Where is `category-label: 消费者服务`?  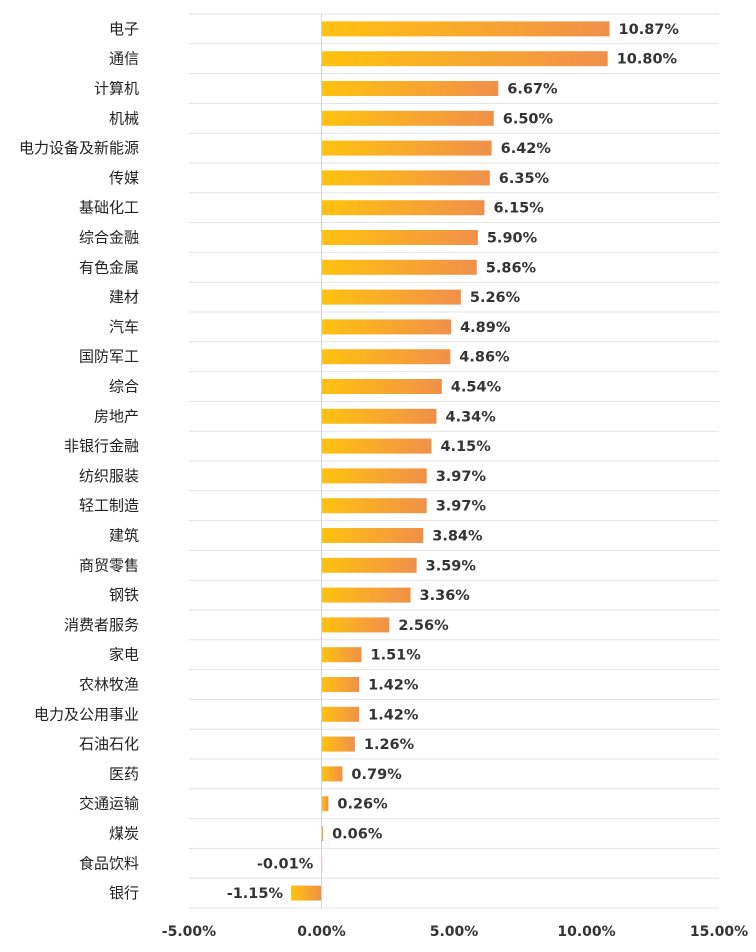 category-label: 消费者服务 is located at coordinates (101, 625).